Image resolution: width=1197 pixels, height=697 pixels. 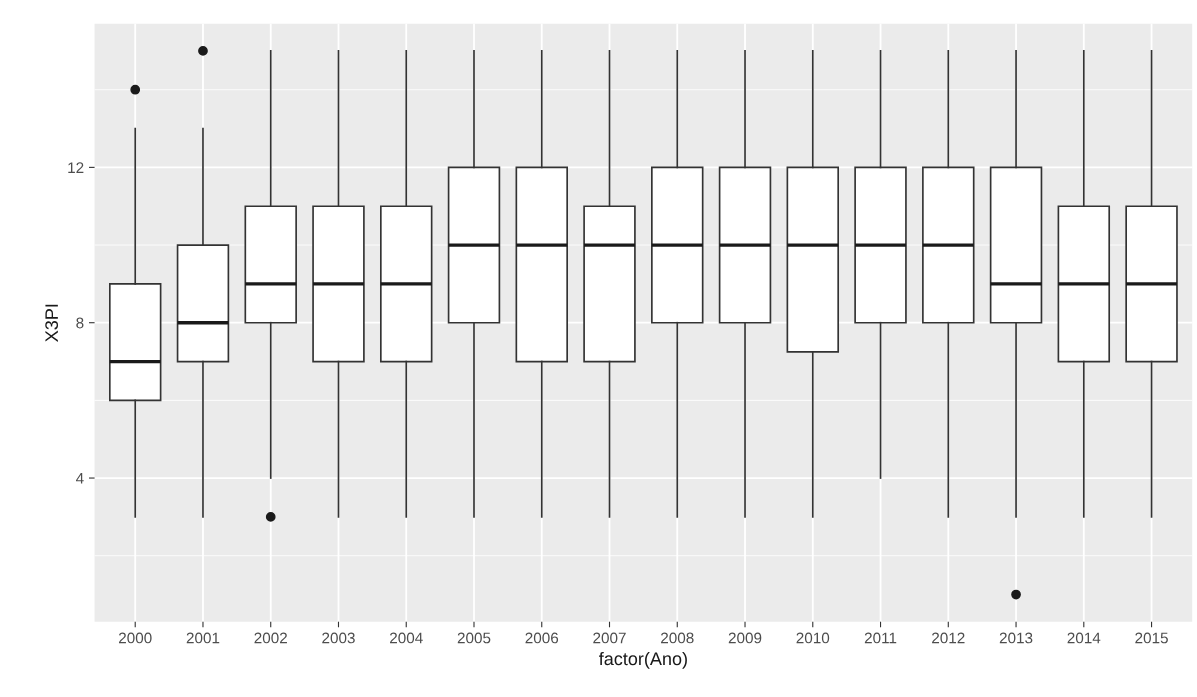 I want to click on x-tick-label: 2006, so click(x=542, y=638).